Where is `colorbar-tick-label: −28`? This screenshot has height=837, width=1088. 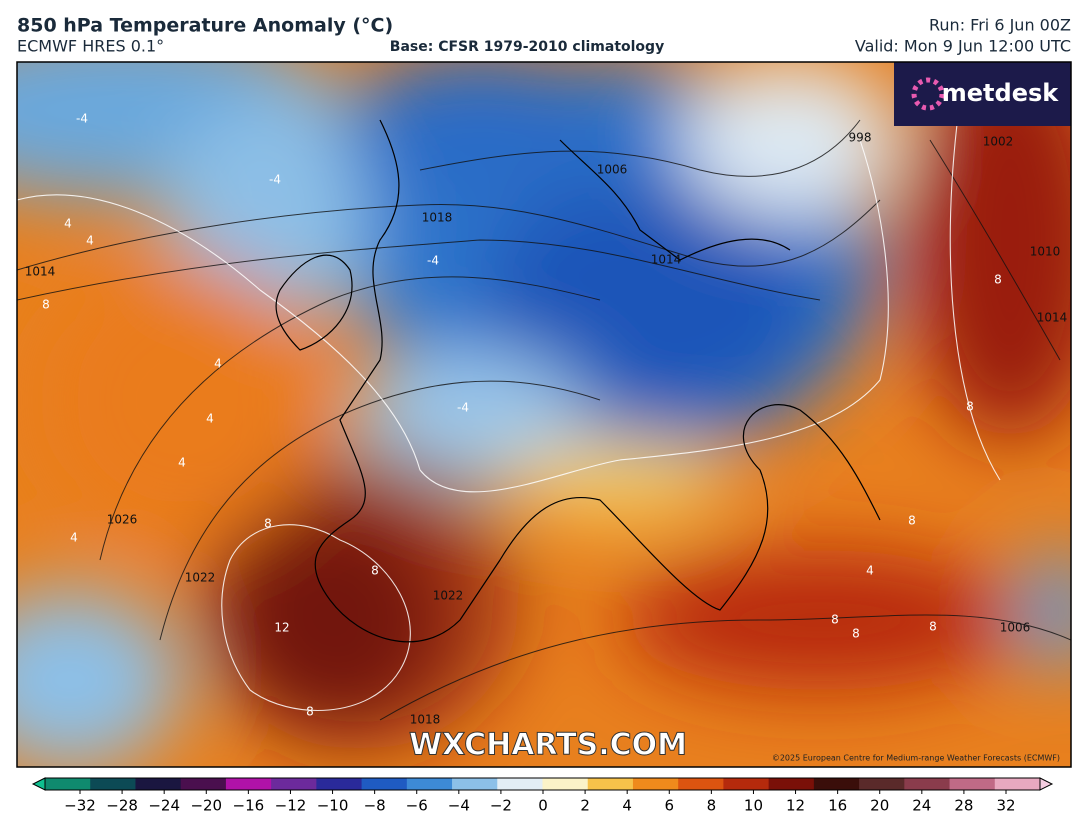 colorbar-tick-label: −28 is located at coordinates (122, 806).